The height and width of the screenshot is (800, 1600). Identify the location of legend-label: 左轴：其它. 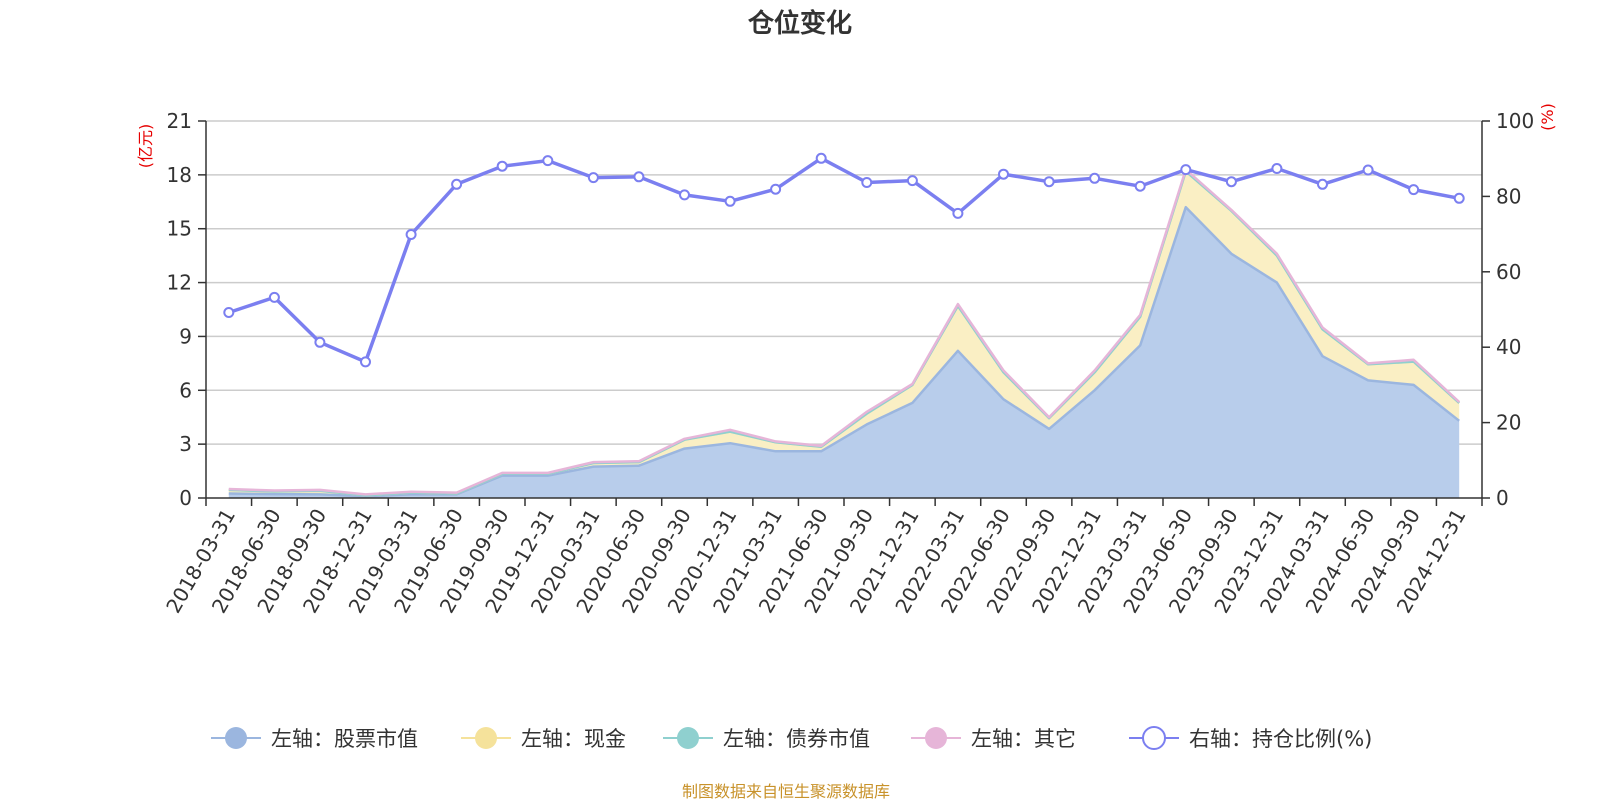
(1023, 739).